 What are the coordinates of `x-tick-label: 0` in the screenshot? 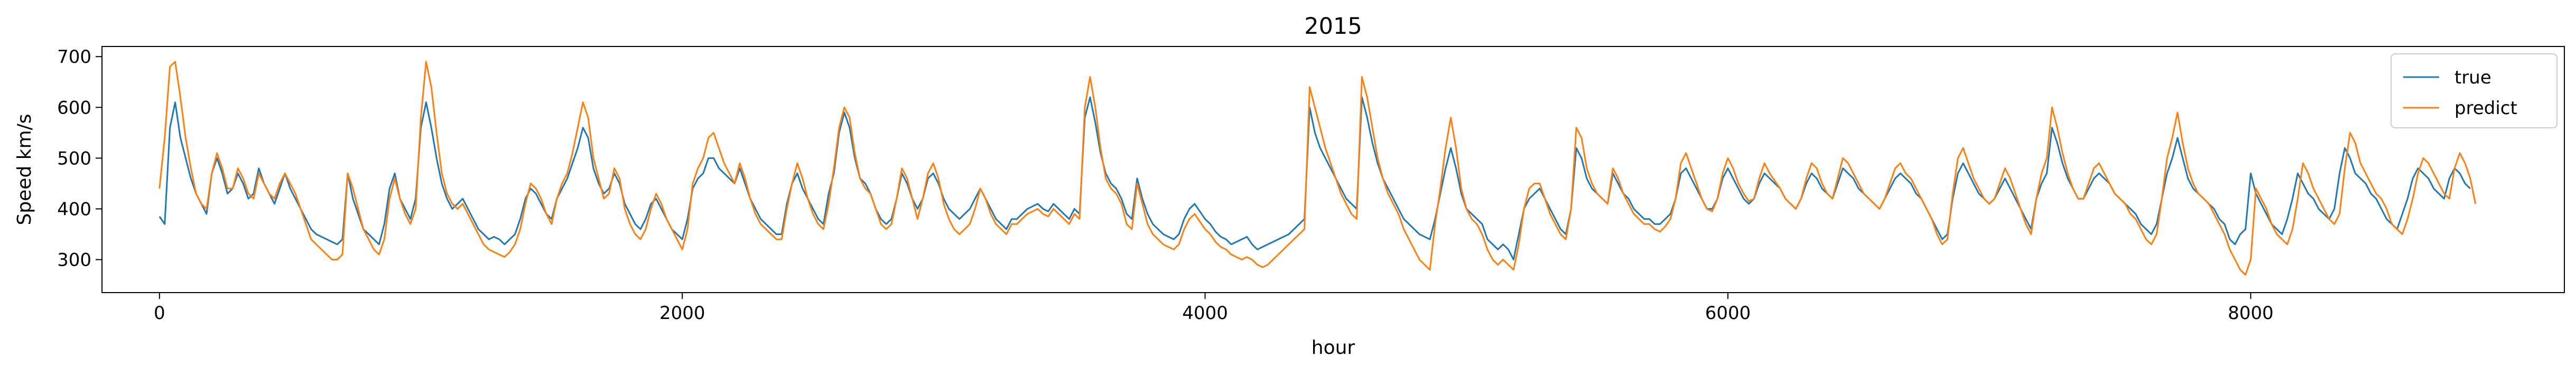 It's located at (159, 313).